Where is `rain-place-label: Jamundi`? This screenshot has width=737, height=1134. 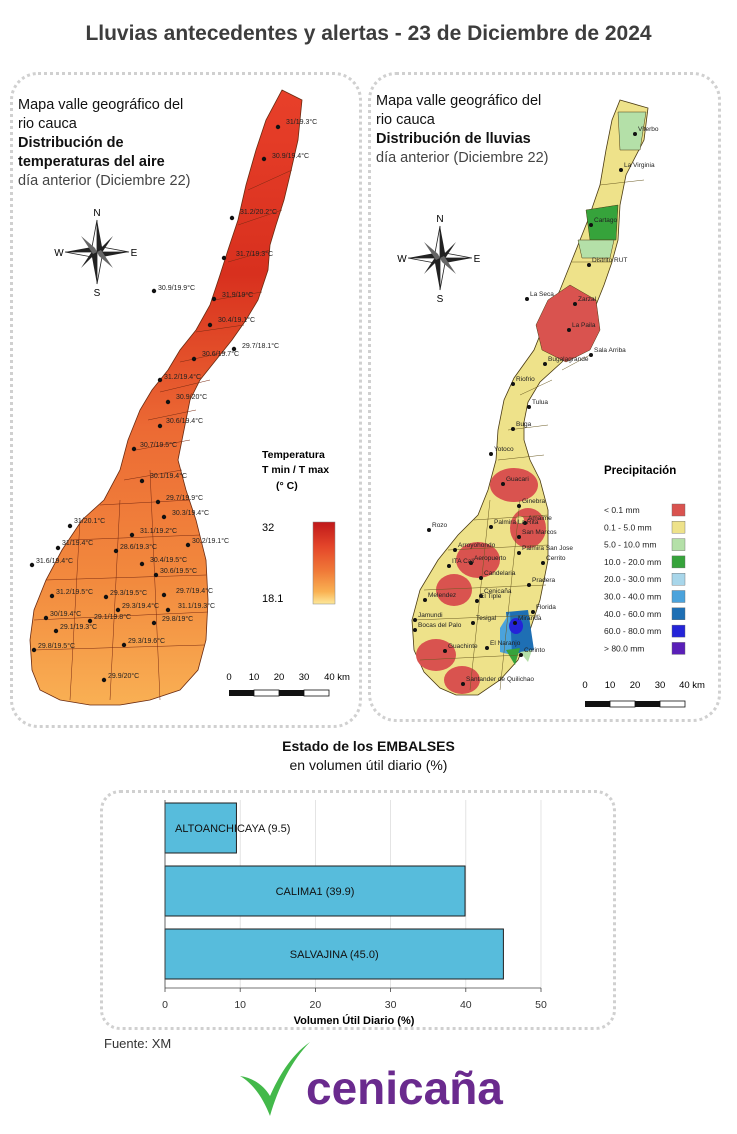
rain-place-label: Jamundi is located at coordinates (430, 615).